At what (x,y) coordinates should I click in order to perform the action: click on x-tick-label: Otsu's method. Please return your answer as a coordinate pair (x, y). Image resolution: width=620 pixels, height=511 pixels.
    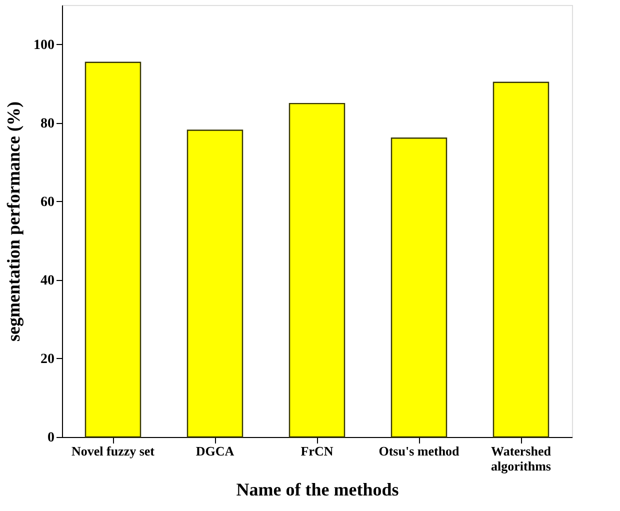
    Looking at the image, I should click on (419, 451).